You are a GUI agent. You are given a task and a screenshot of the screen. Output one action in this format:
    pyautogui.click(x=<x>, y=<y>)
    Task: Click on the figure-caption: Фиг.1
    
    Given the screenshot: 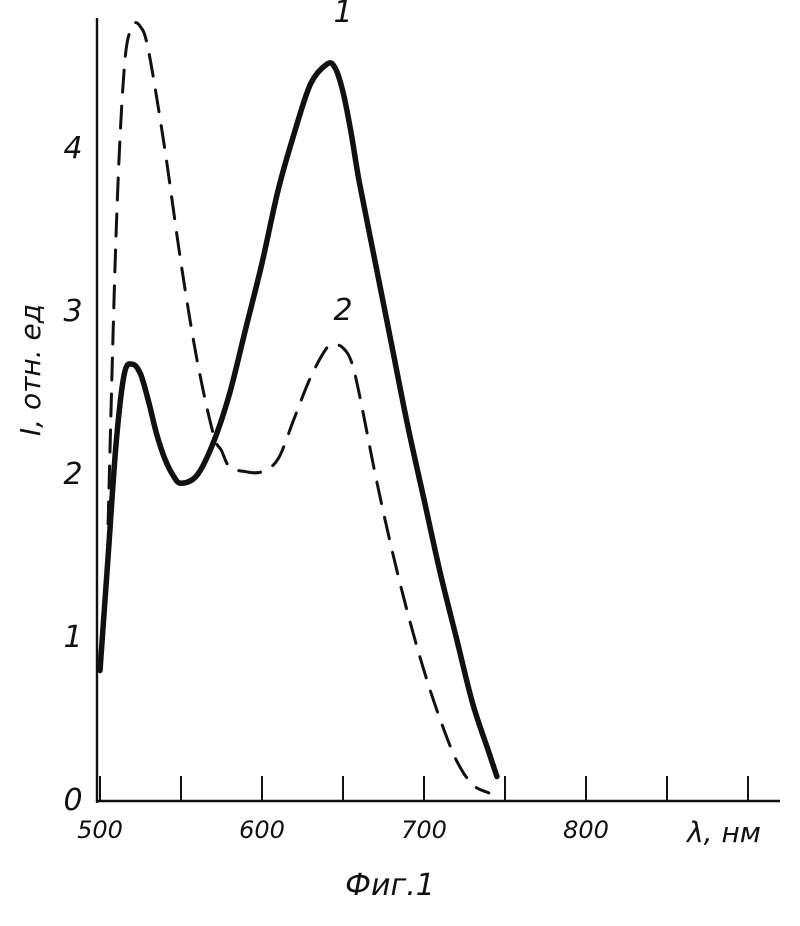 What is the action you would take?
    pyautogui.click(x=390, y=885)
    